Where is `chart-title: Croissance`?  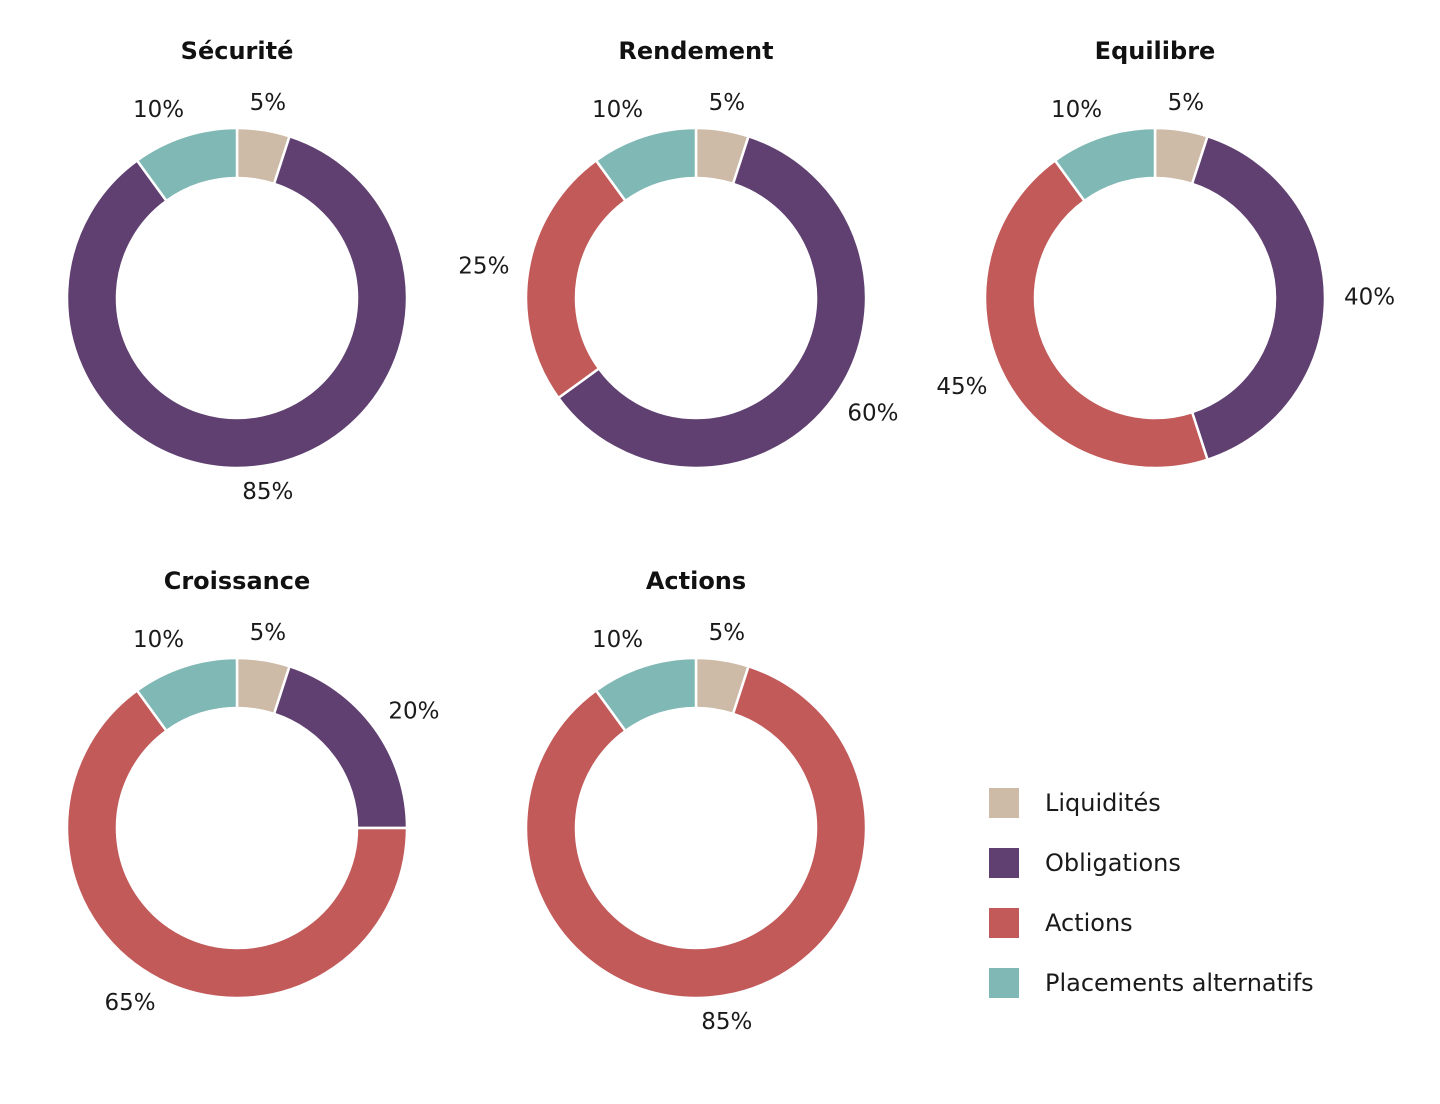 chart-title: Croissance is located at coordinates (237, 581).